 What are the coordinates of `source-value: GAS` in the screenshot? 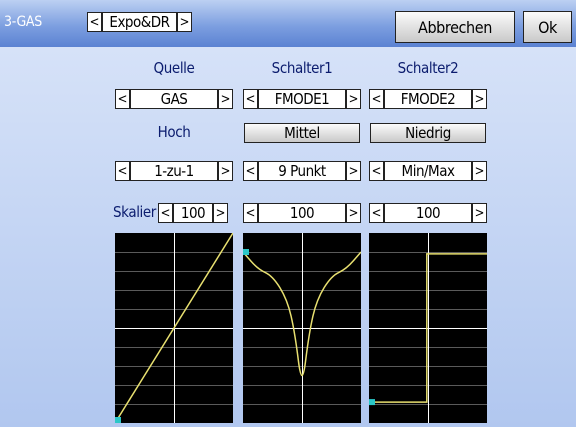 It's located at (174, 99).